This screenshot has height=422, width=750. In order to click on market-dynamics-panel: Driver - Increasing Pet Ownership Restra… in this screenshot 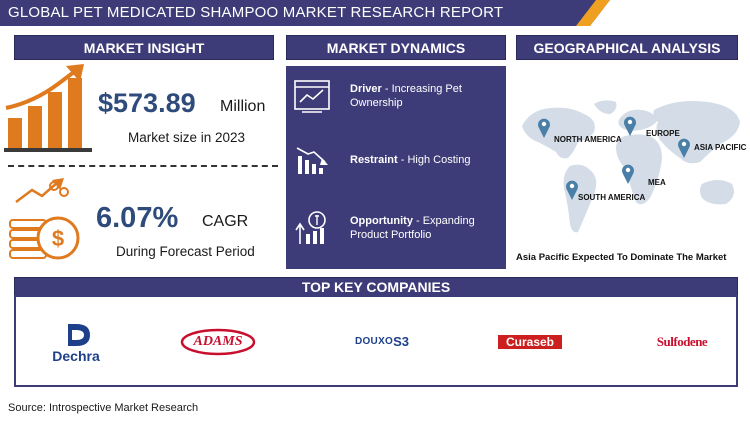, I will do `click(396, 167)`.